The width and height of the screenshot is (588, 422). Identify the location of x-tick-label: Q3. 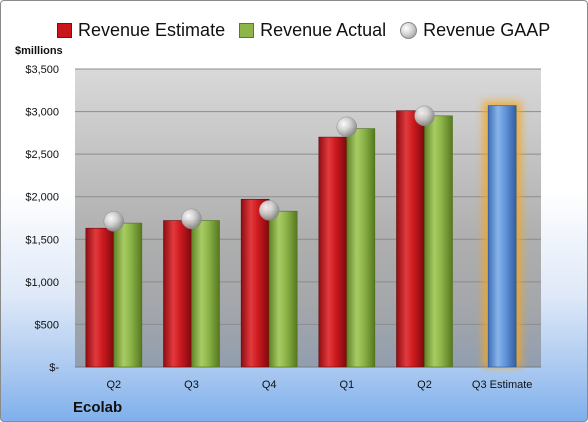
(191, 385).